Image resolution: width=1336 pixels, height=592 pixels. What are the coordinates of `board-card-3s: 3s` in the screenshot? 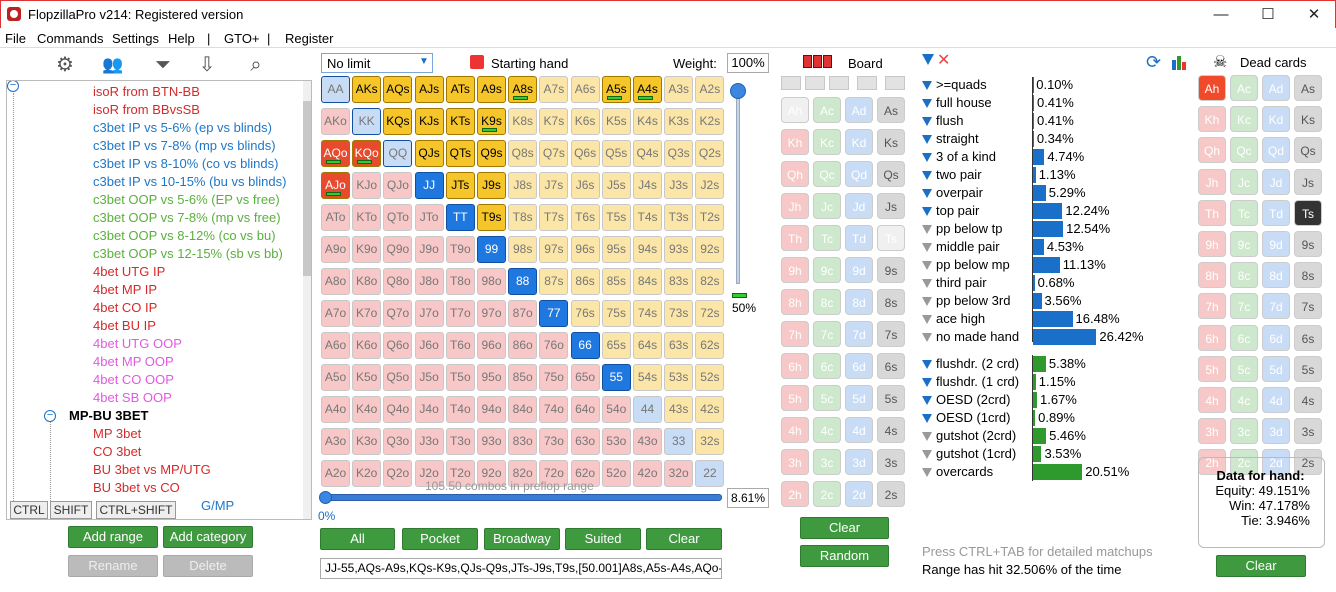 It's located at (891, 462).